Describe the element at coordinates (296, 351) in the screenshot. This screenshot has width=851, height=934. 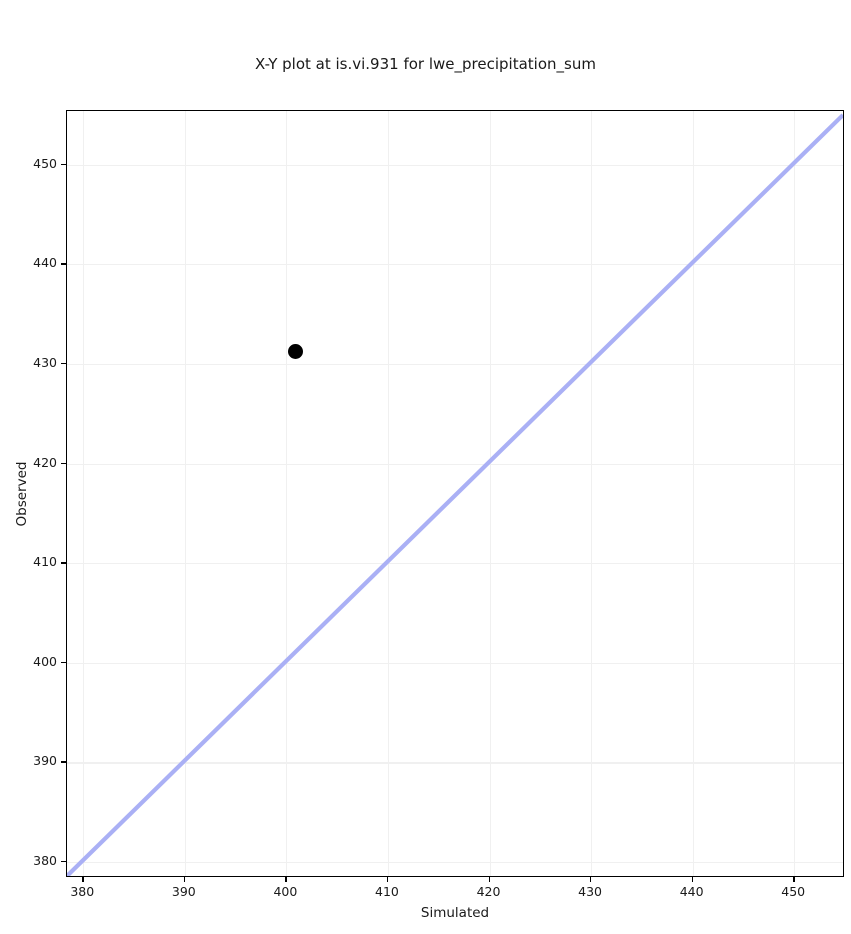
I see `data-point-marker` at that location.